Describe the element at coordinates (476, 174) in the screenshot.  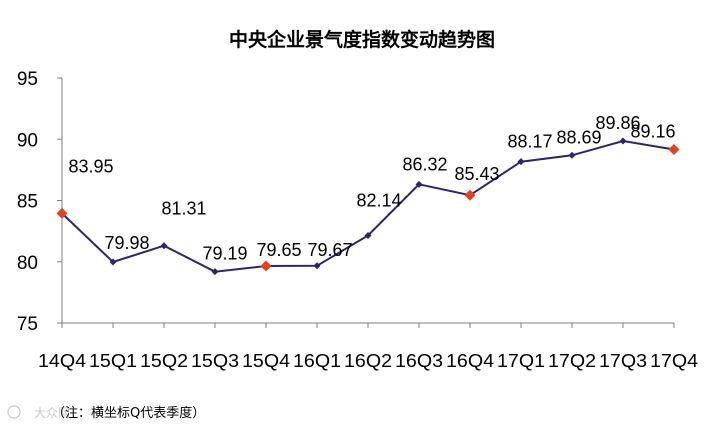
I see `data-label: 85.43` at that location.